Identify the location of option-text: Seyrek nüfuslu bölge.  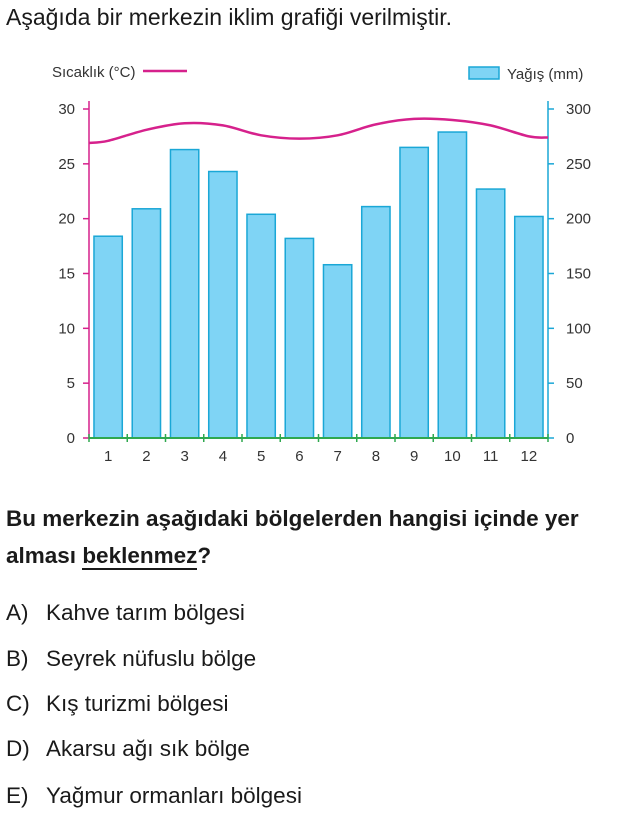
(151, 658).